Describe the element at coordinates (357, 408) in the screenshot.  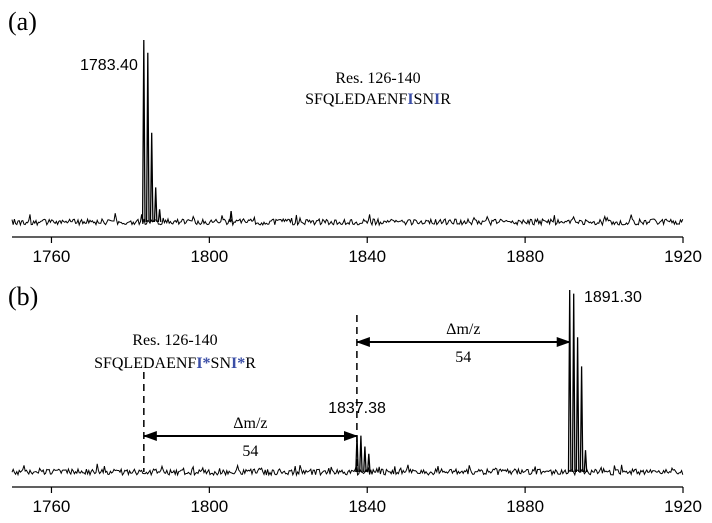
I see `panel-b-peak-label-1: 1837.38` at that location.